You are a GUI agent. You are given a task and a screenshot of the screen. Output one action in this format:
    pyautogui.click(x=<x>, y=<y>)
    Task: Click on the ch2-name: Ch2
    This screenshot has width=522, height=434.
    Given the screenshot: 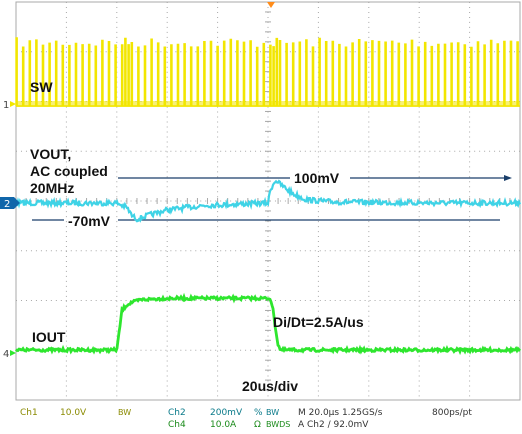 What is the action you would take?
    pyautogui.click(x=177, y=413)
    